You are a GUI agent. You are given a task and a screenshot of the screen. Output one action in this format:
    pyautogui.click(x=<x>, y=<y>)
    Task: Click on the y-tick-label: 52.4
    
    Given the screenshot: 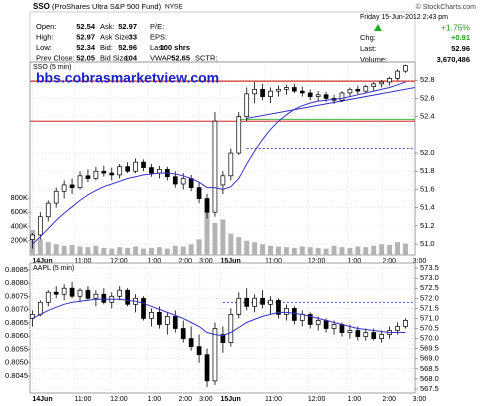 What is the action you would take?
    pyautogui.click(x=427, y=116)
    